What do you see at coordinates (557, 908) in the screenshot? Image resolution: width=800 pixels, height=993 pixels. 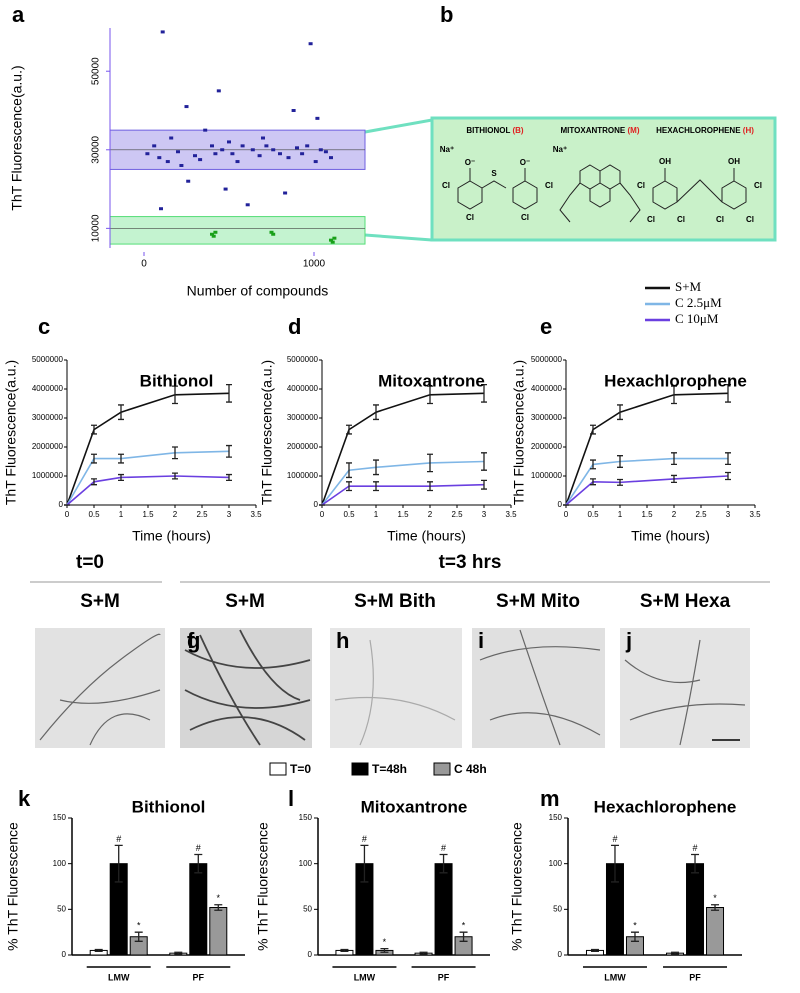 I see `y-tick-label: 50` at bounding box center [557, 908].